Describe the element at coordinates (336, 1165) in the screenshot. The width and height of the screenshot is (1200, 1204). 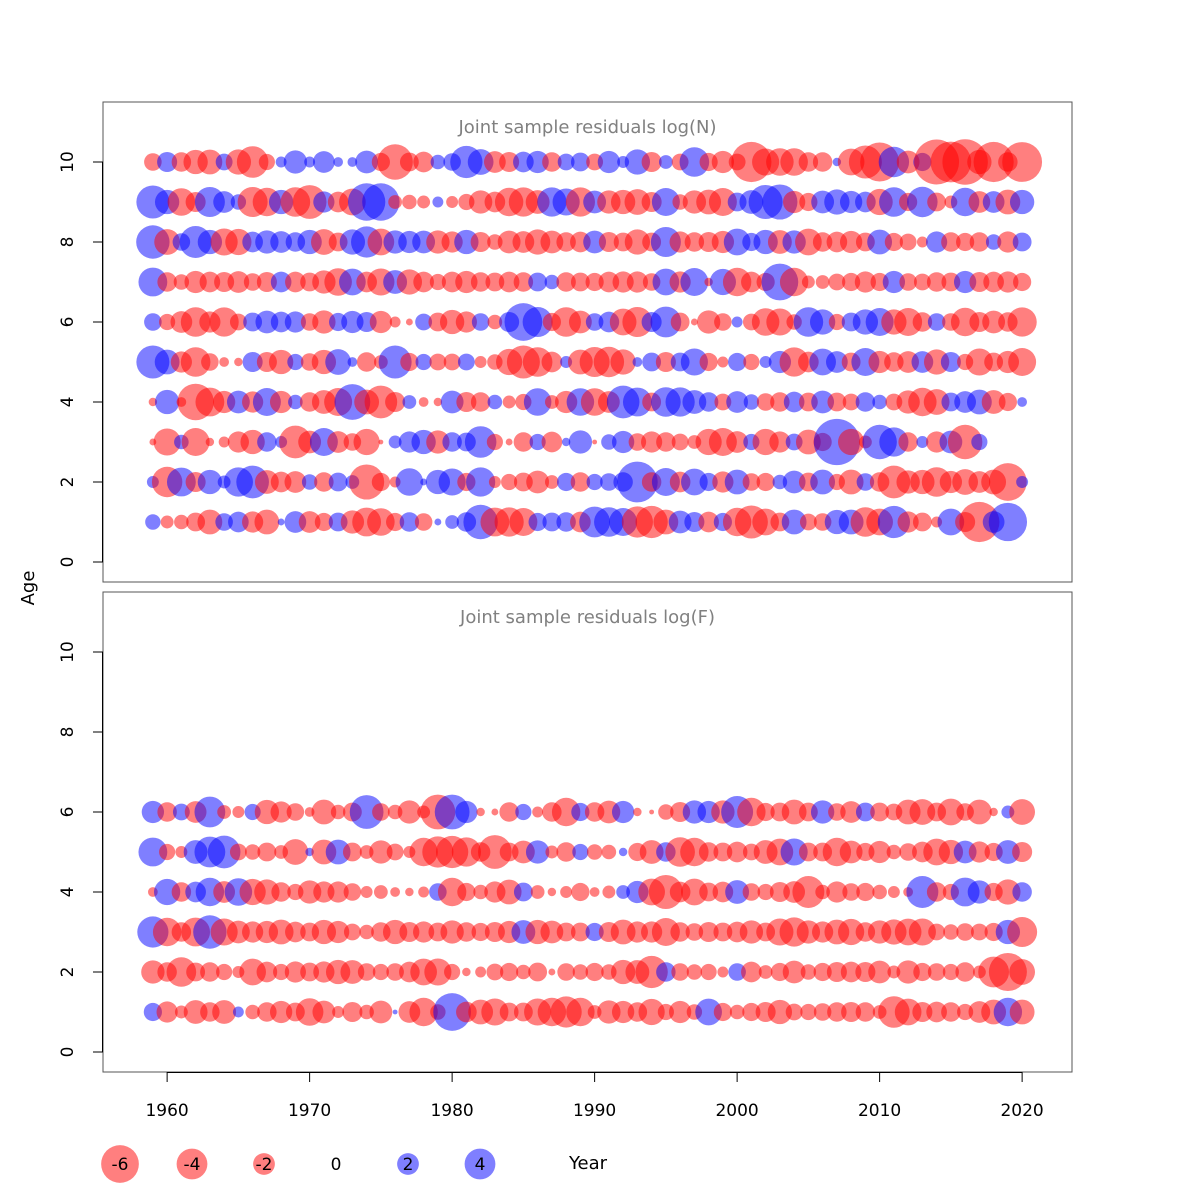
I see `legend-label: 0` at that location.